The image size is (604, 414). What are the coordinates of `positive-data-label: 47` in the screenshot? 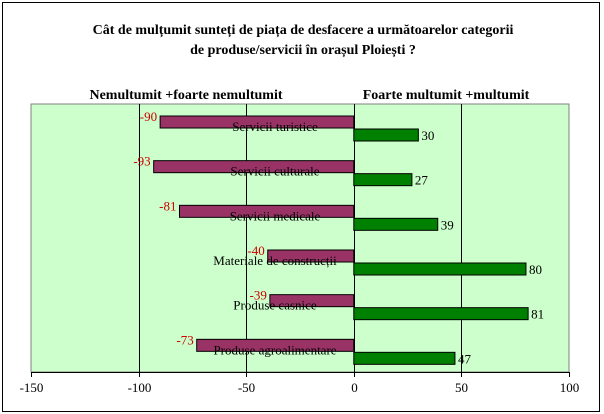 It's located at (465, 358).